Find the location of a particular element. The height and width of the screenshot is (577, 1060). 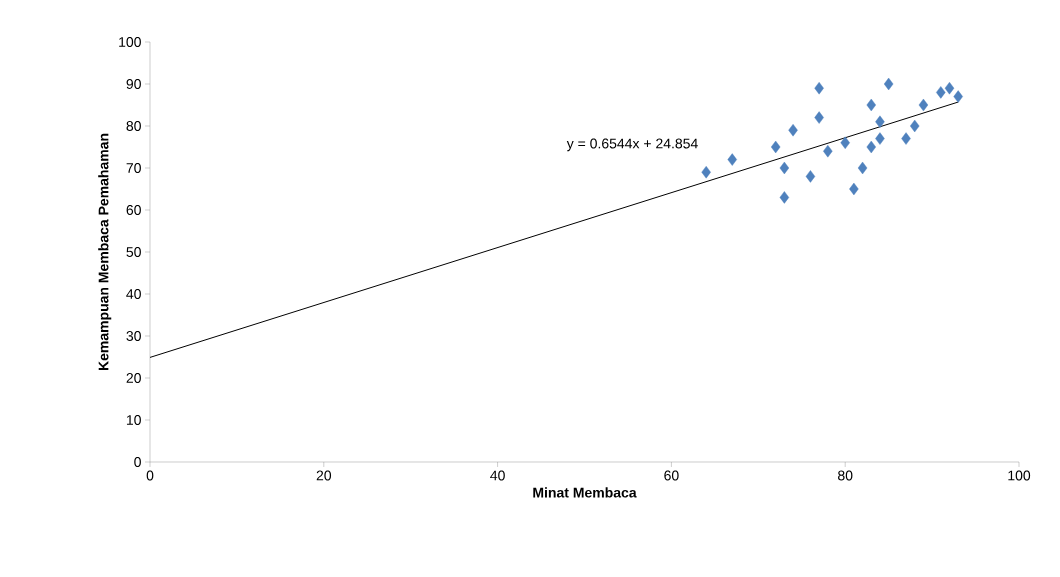

y-tick-label: 30 is located at coordinates (133, 336).